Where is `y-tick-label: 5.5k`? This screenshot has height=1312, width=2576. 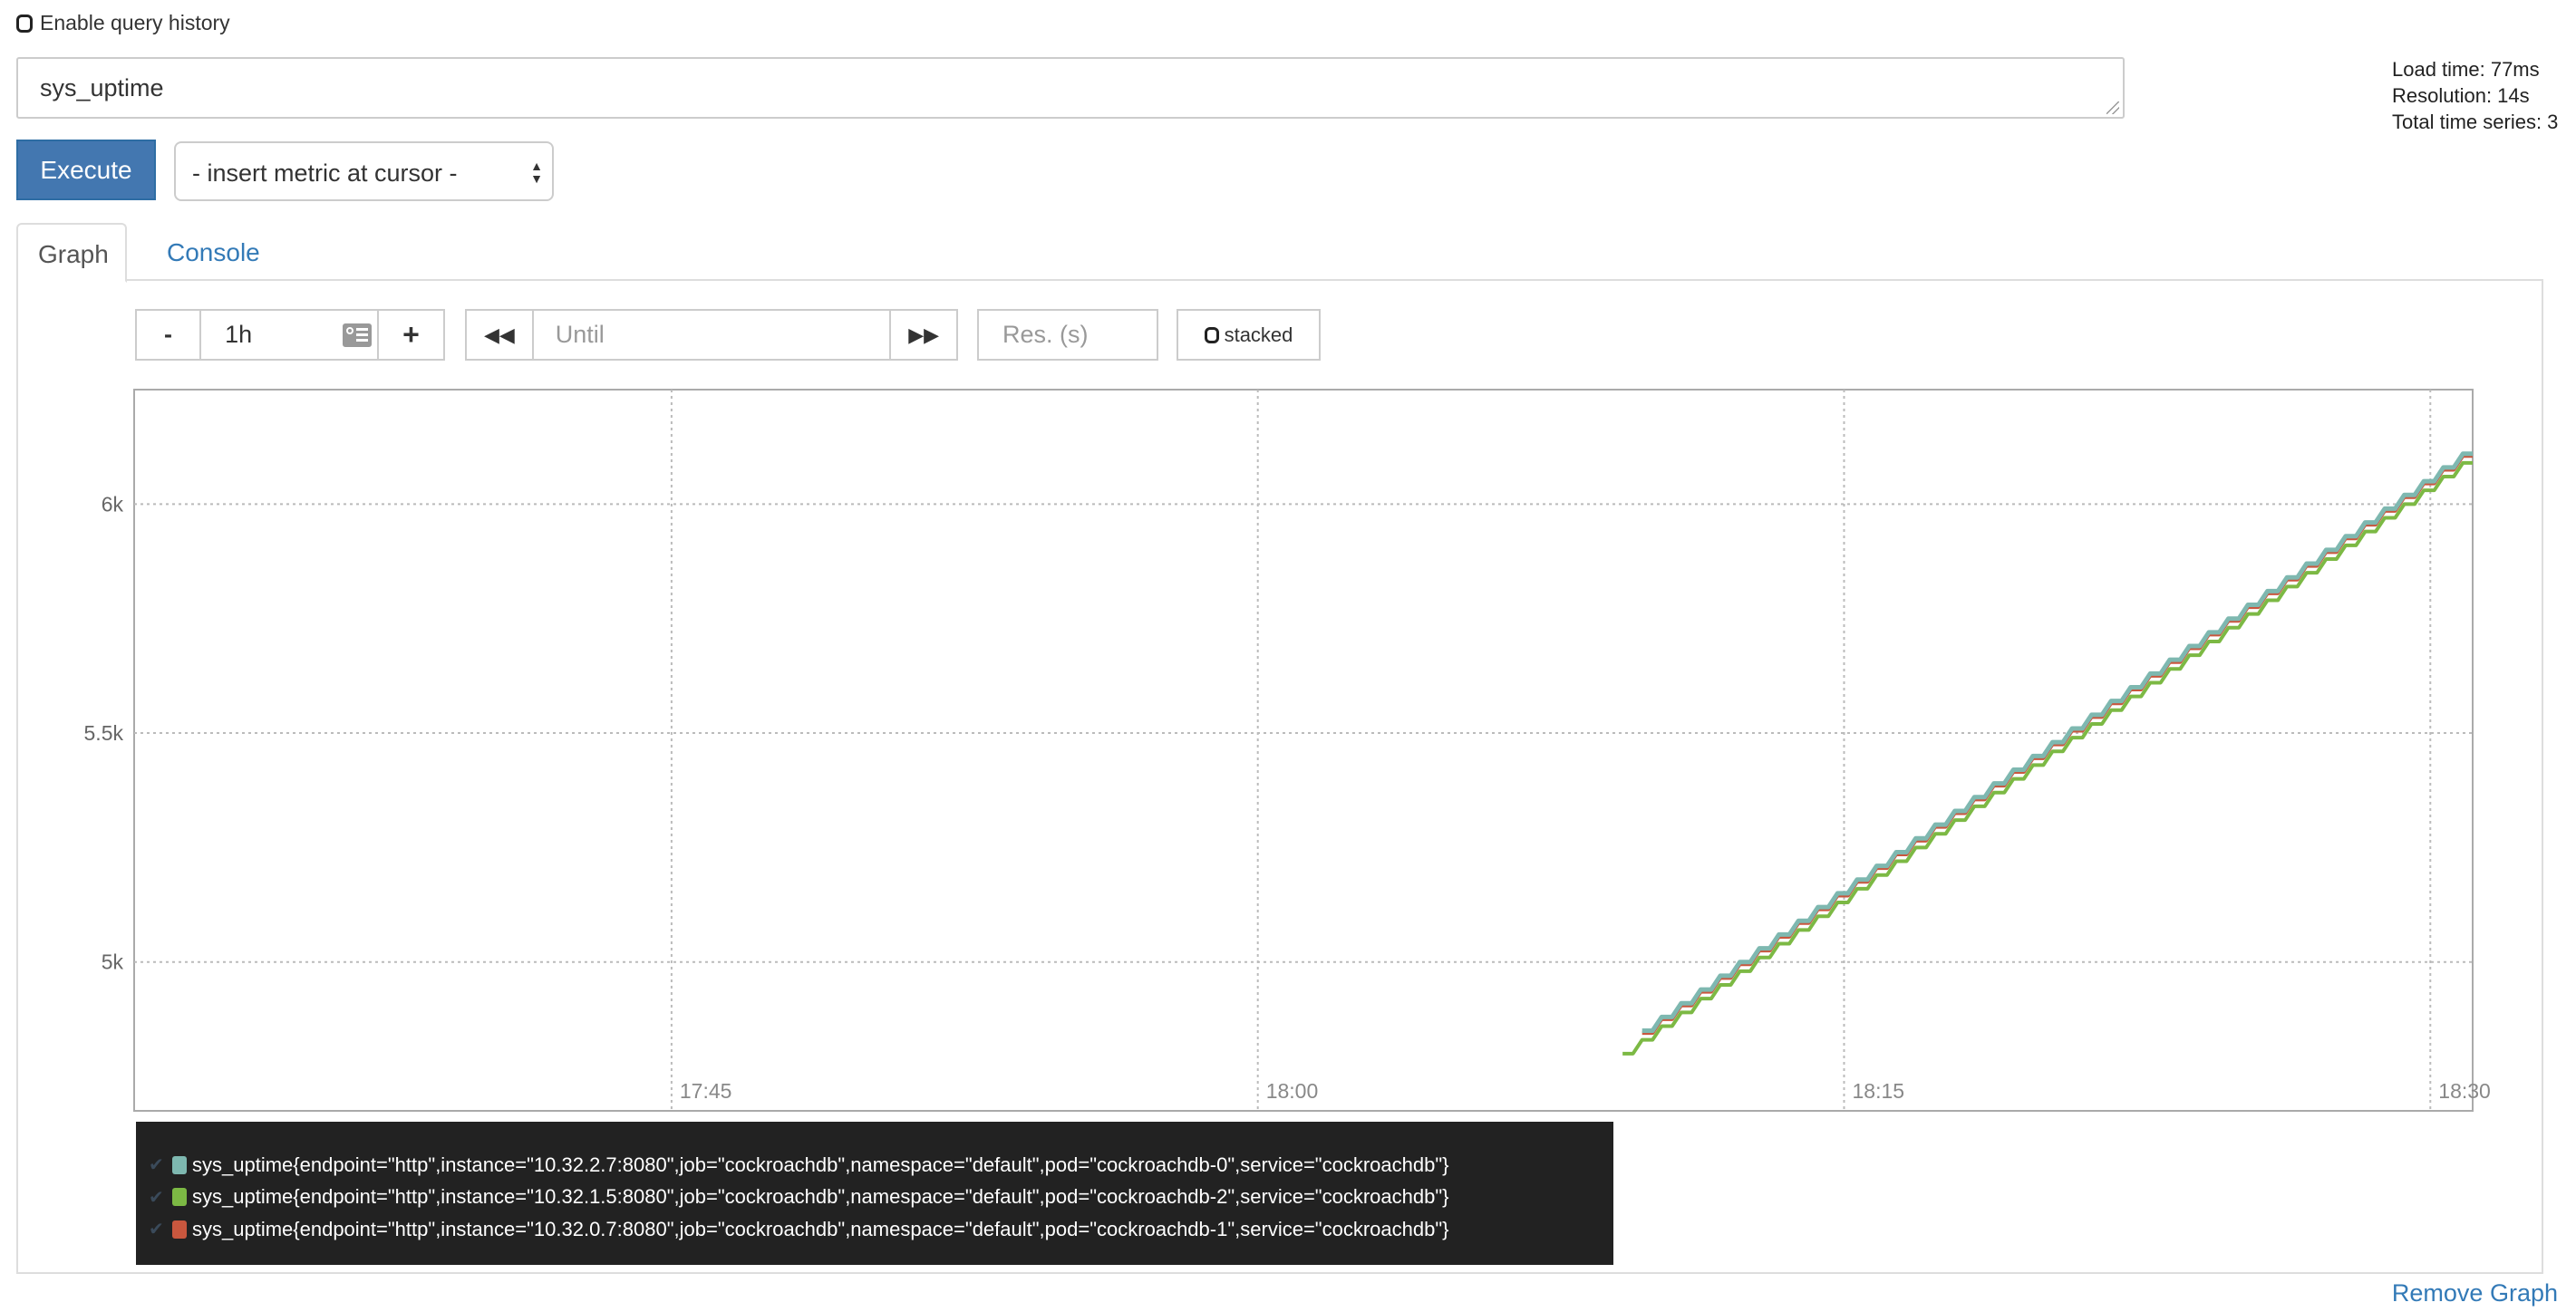 y-tick-label: 5.5k is located at coordinates (104, 733).